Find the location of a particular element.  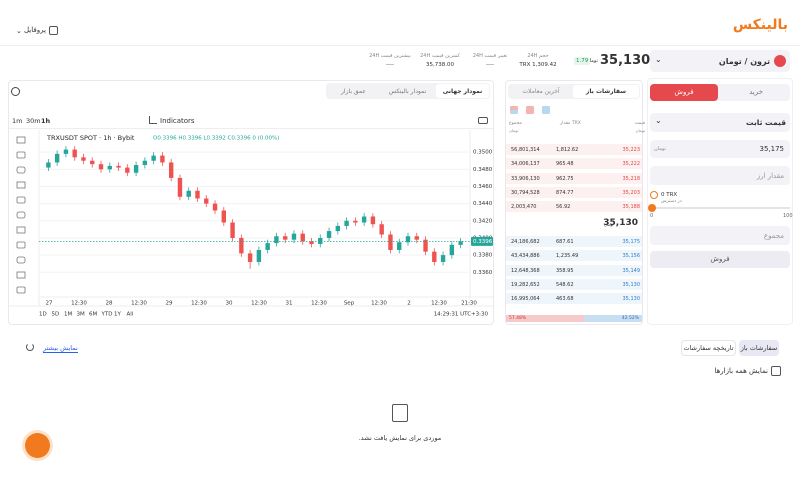

order-book is located at coordinates (574, 202).